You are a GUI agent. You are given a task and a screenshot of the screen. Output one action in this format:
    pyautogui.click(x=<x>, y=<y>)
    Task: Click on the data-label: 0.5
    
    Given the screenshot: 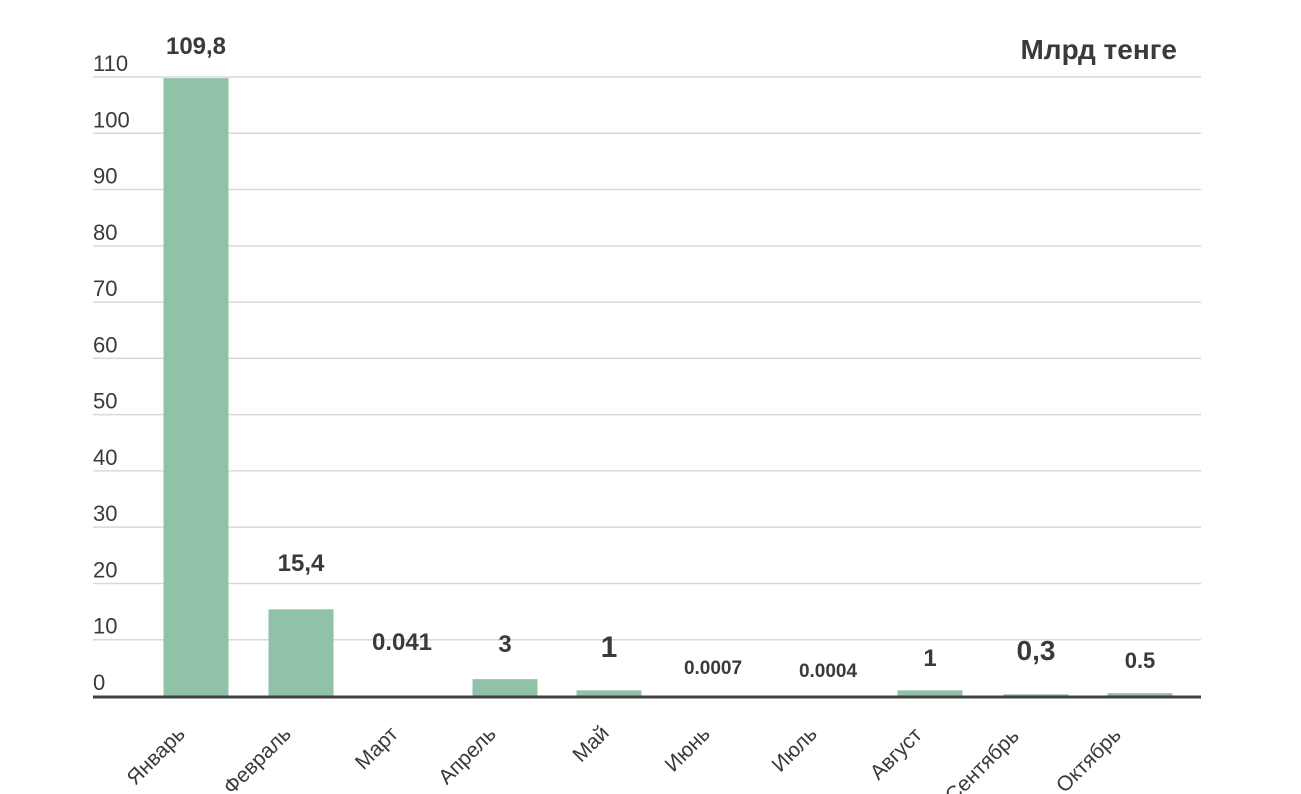 What is the action you would take?
    pyautogui.click(x=1140, y=660)
    